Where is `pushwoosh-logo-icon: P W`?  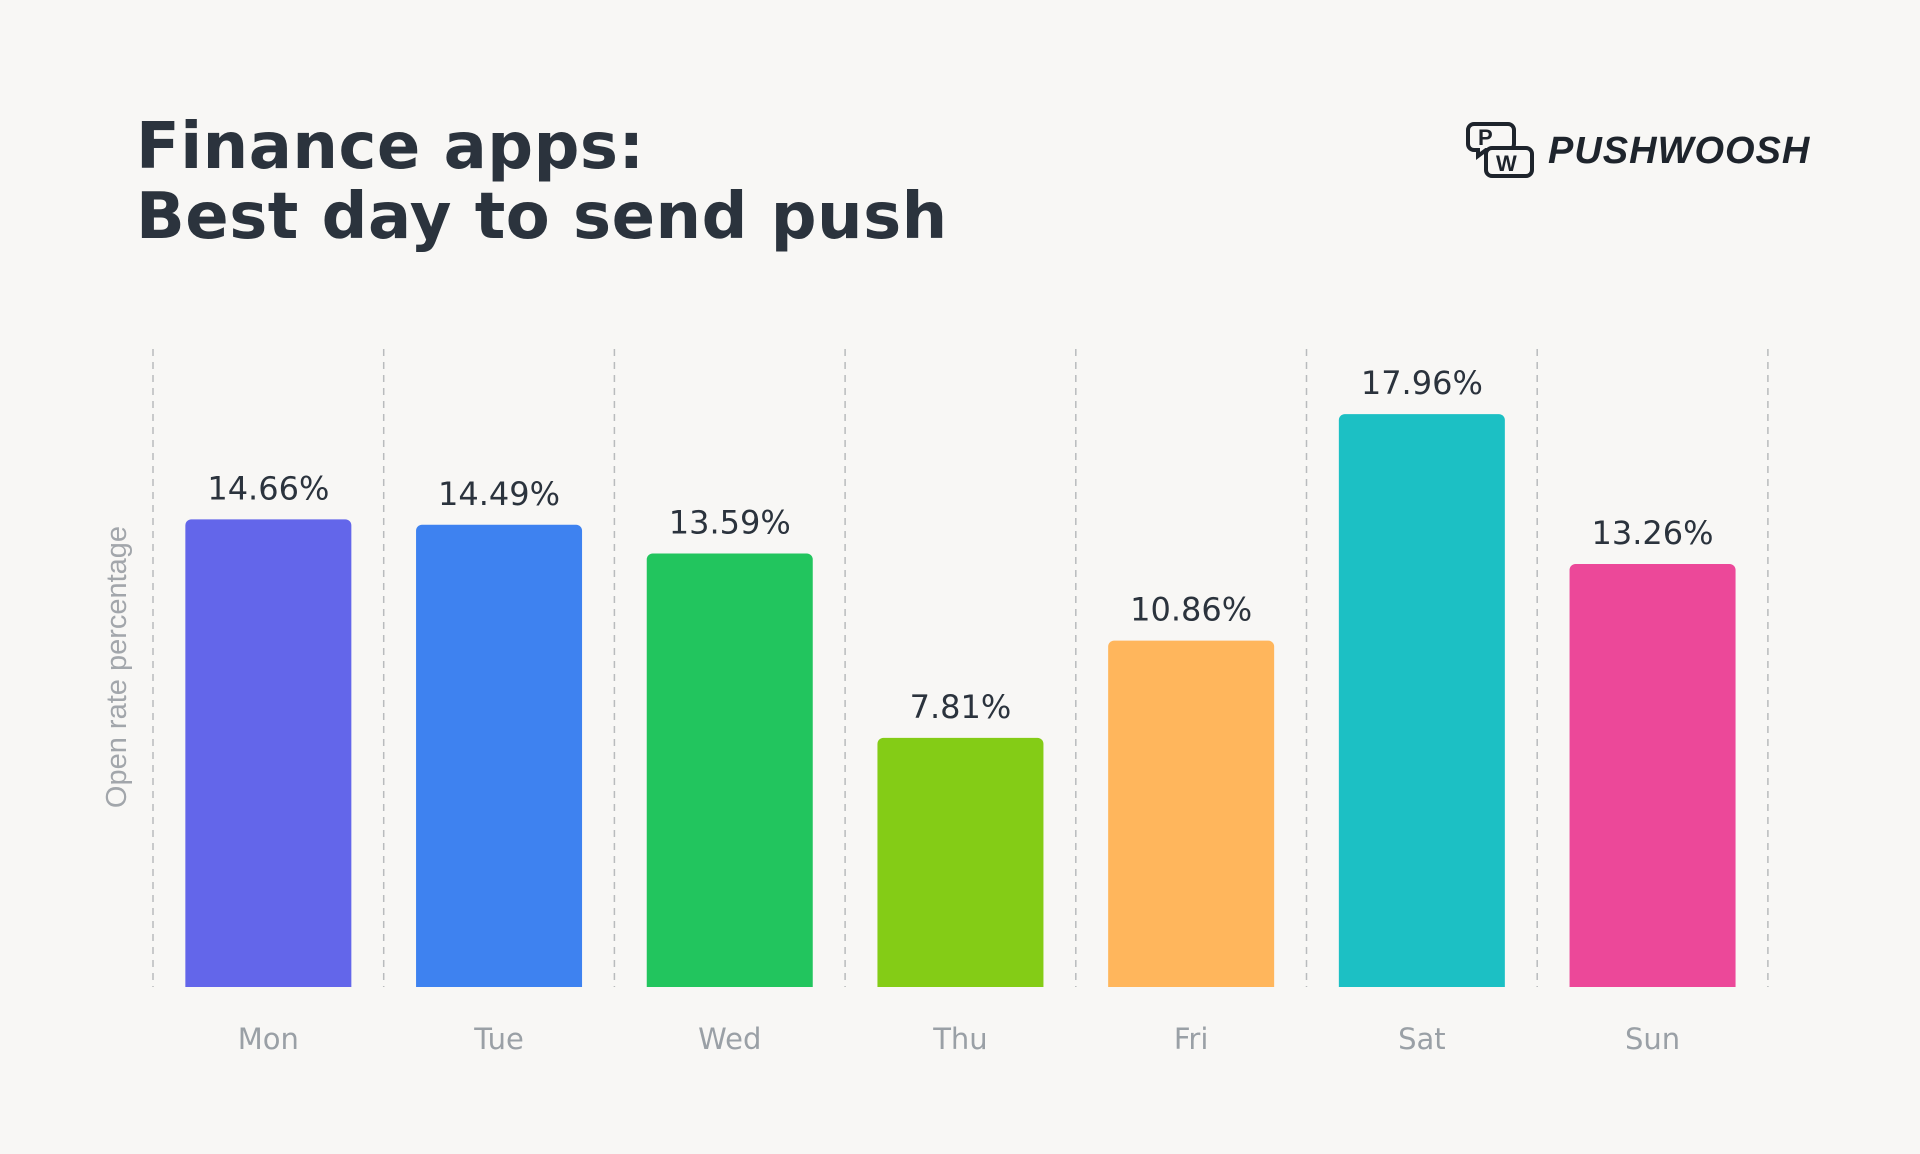 pushwoosh-logo-icon: P W is located at coordinates (1500, 150).